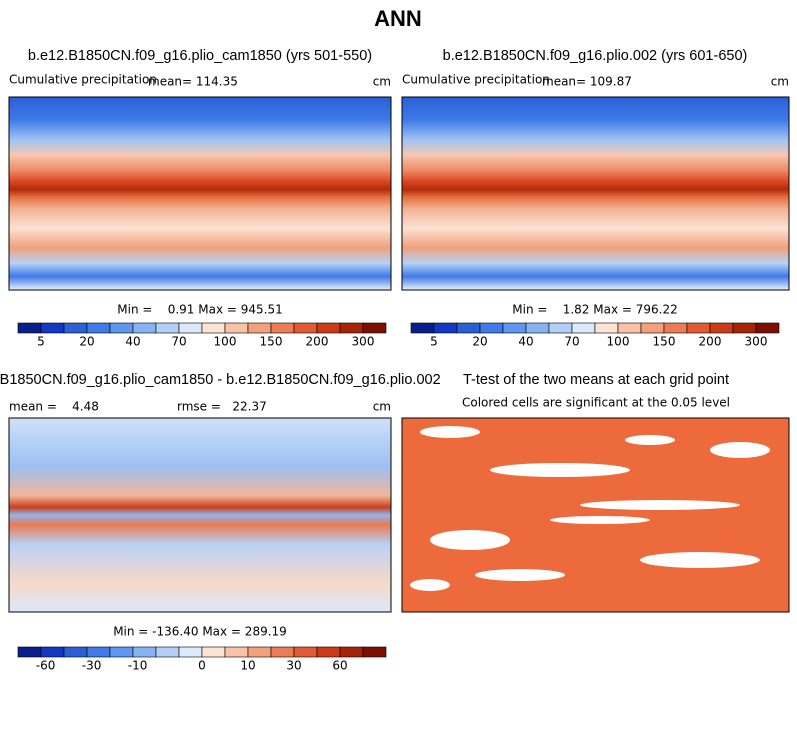 The image size is (797, 733). I want to click on colorbar-label: -60, so click(46, 666).